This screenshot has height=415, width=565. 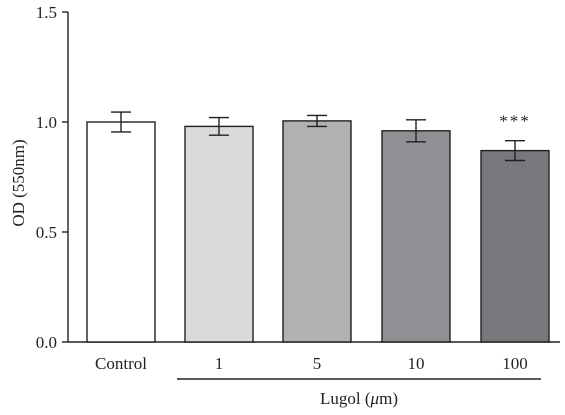 What do you see at coordinates (375, 398) in the screenshot?
I see `group-label-unit-symbol: μ` at bounding box center [375, 398].